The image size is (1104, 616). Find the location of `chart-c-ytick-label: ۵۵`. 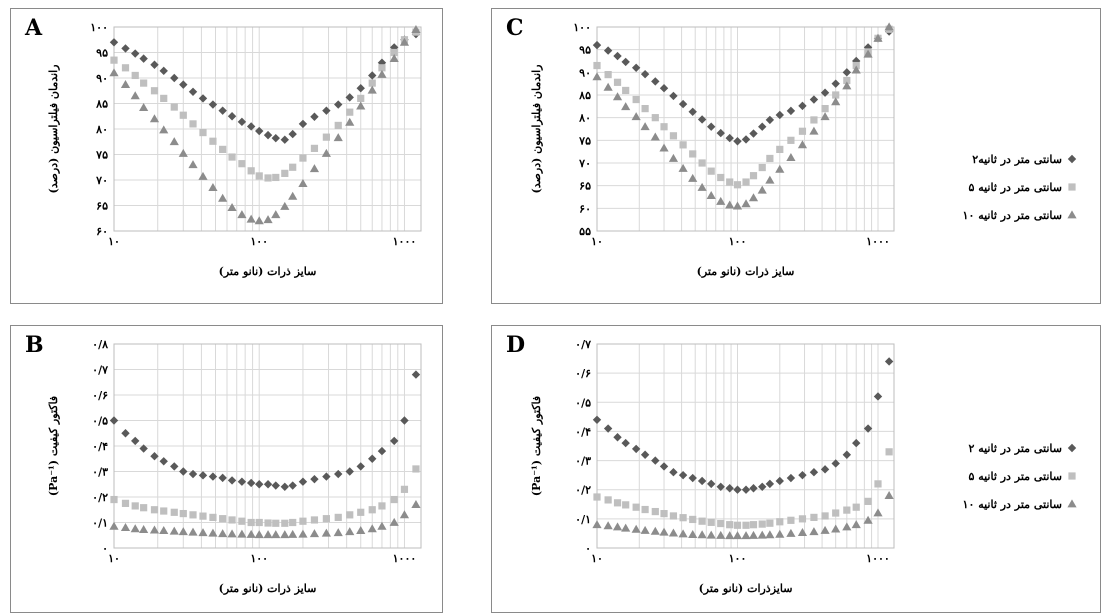

chart-c-ytick-label: ۵۵ is located at coordinates (585, 231).